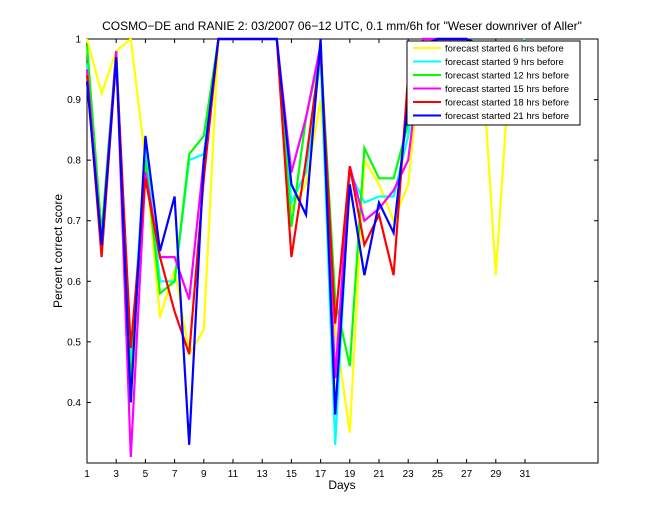 This screenshot has height=520, width=660. What do you see at coordinates (350, 474) in the screenshot?
I see `x-tick-label: 19` at bounding box center [350, 474].